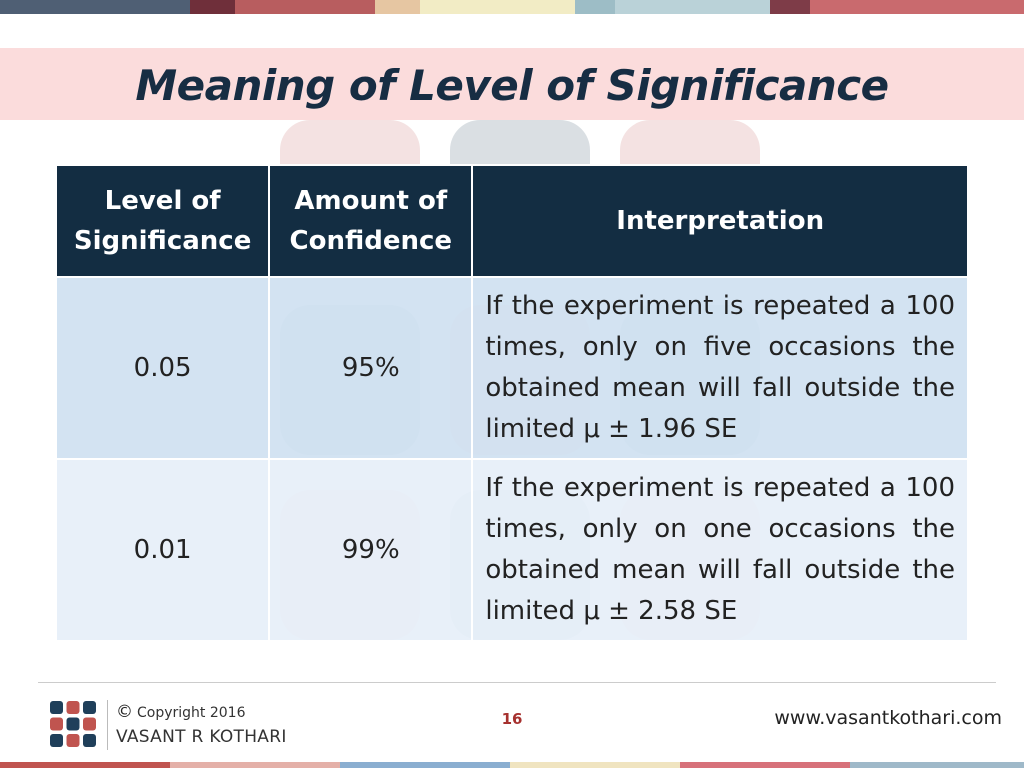 The height and width of the screenshot is (768, 1024). I want to click on bottom-color-strip, so click(512, 765).